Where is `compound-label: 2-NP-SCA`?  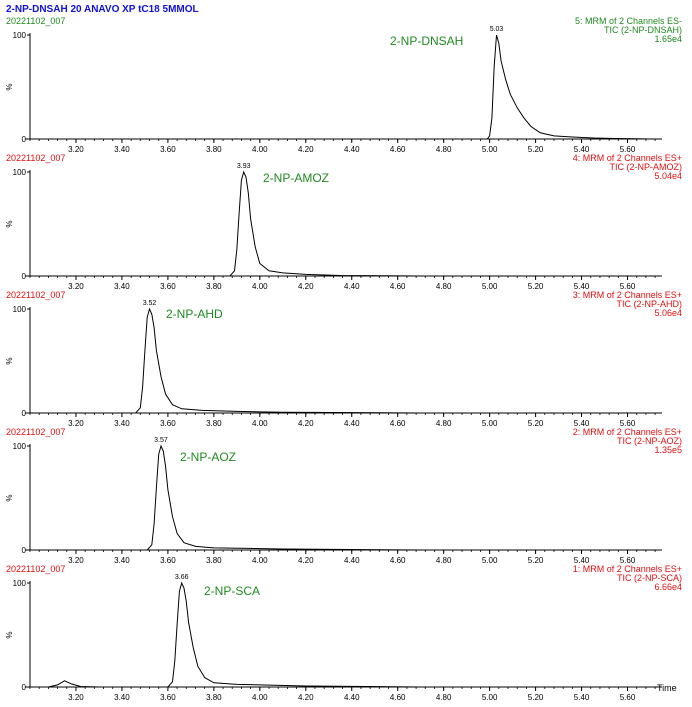
compound-label: 2-NP-SCA is located at coordinates (232, 591).